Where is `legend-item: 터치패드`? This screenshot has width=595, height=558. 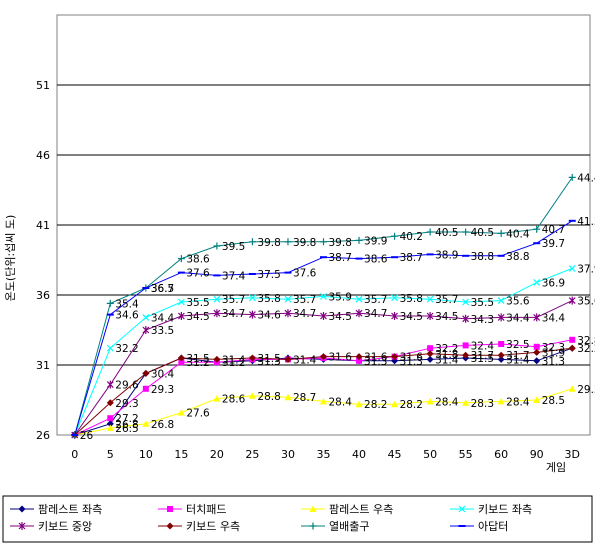 legend-item: 터치패드 is located at coordinates (192, 509).